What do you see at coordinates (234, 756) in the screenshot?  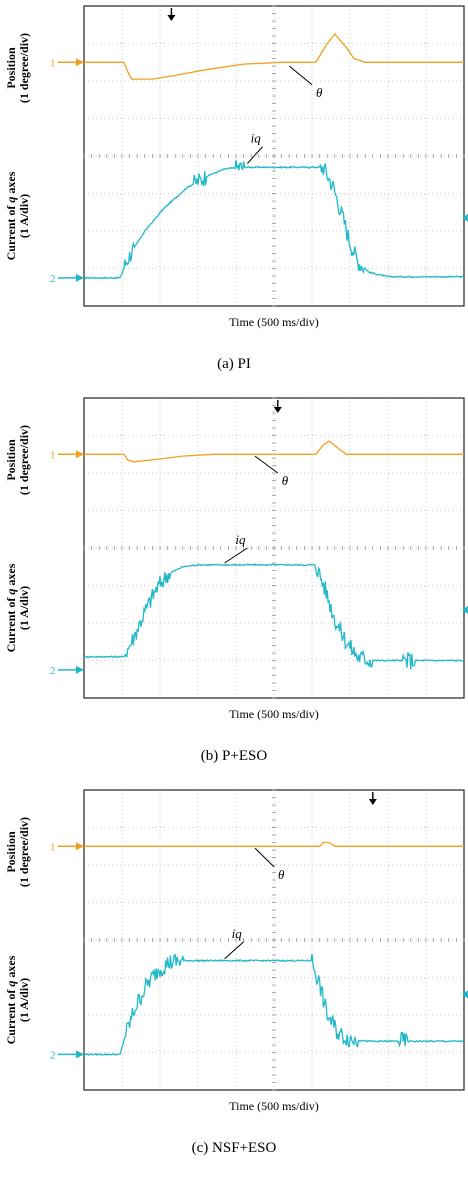 I see `panel-caption: (b) P+ESO` at bounding box center [234, 756].